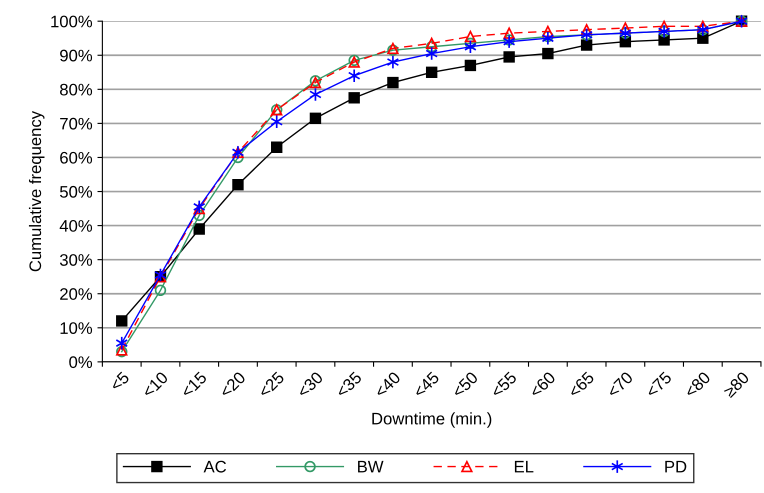  What do you see at coordinates (71, 22) in the screenshot?
I see `y-tick-label: 100%` at bounding box center [71, 22].